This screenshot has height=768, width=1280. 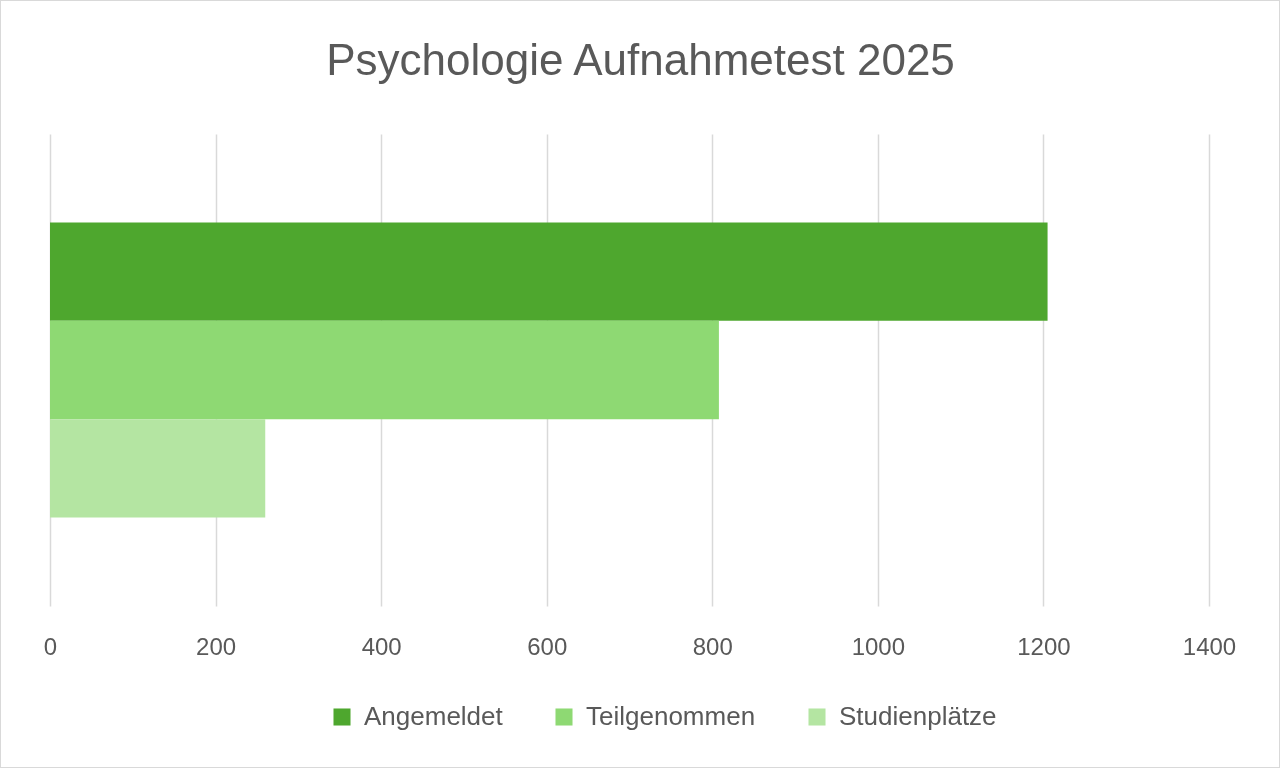 I want to click on x-tick-label: 1200, so click(x=1044, y=646).